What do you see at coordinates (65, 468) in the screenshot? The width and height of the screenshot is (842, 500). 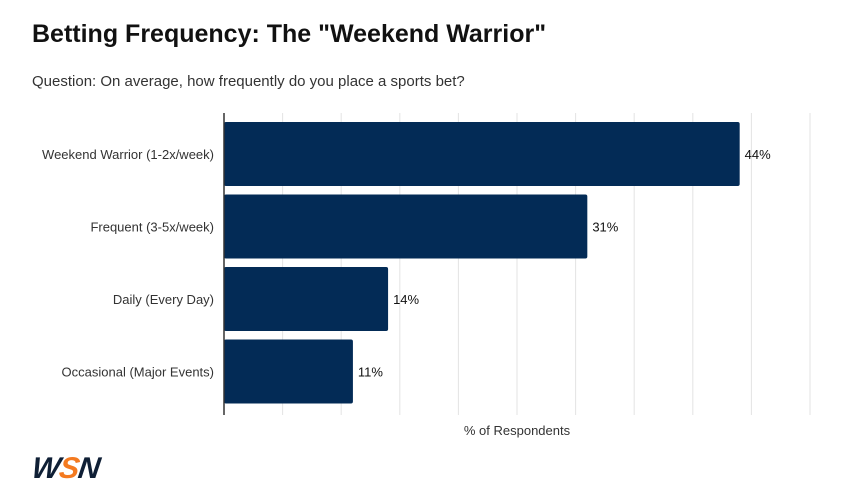 I see `wsn-logo: WSN` at bounding box center [65, 468].